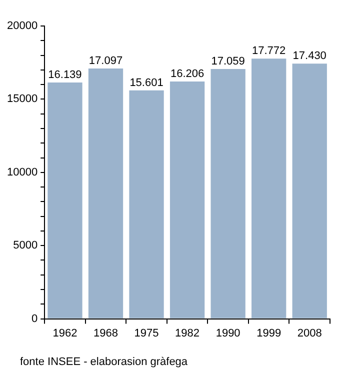 The width and height of the screenshot is (350, 373). What do you see at coordinates (228, 333) in the screenshot?
I see `x-tick-label: 1990` at bounding box center [228, 333].